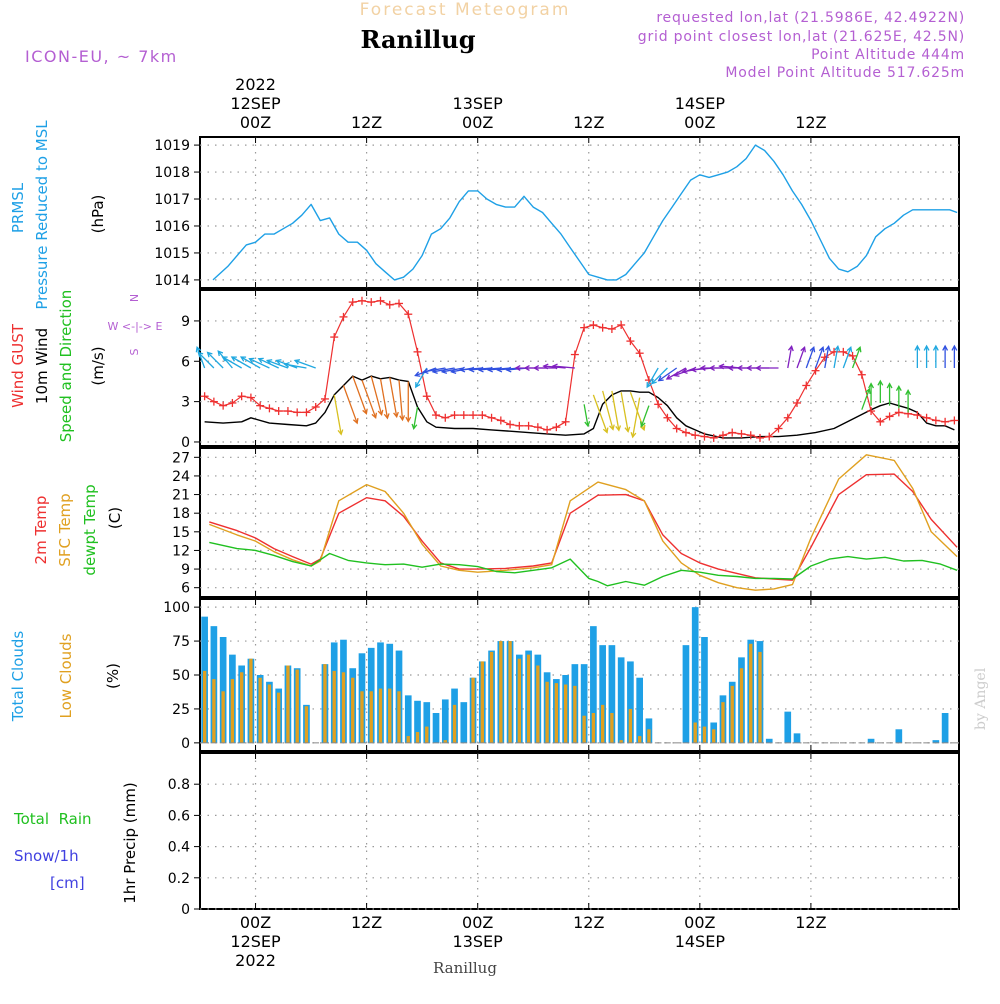 The height and width of the screenshot is (1004, 1000). I want to click on y-tick-label: 18, so click(181, 514).